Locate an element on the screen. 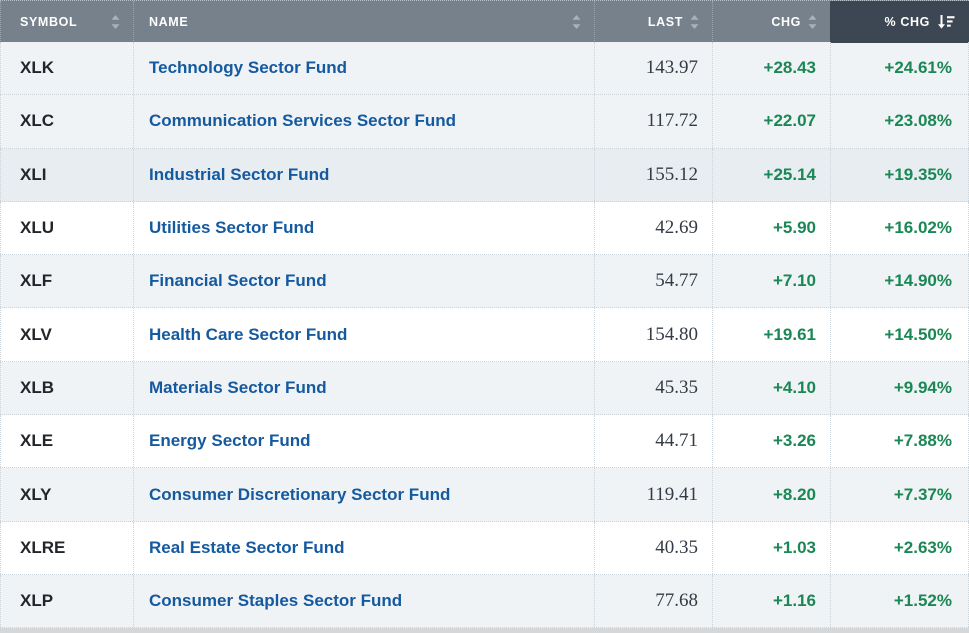 This screenshot has height=633, width=969. name-cell: Health Care Sector Fund is located at coordinates (363, 334).